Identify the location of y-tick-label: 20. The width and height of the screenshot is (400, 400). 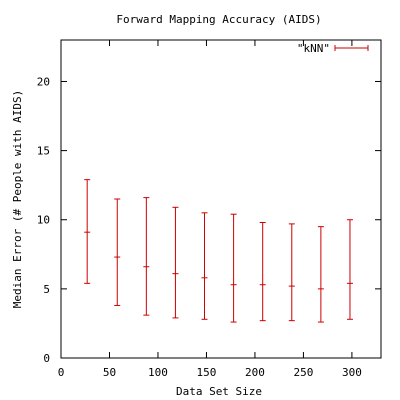
(43, 81).